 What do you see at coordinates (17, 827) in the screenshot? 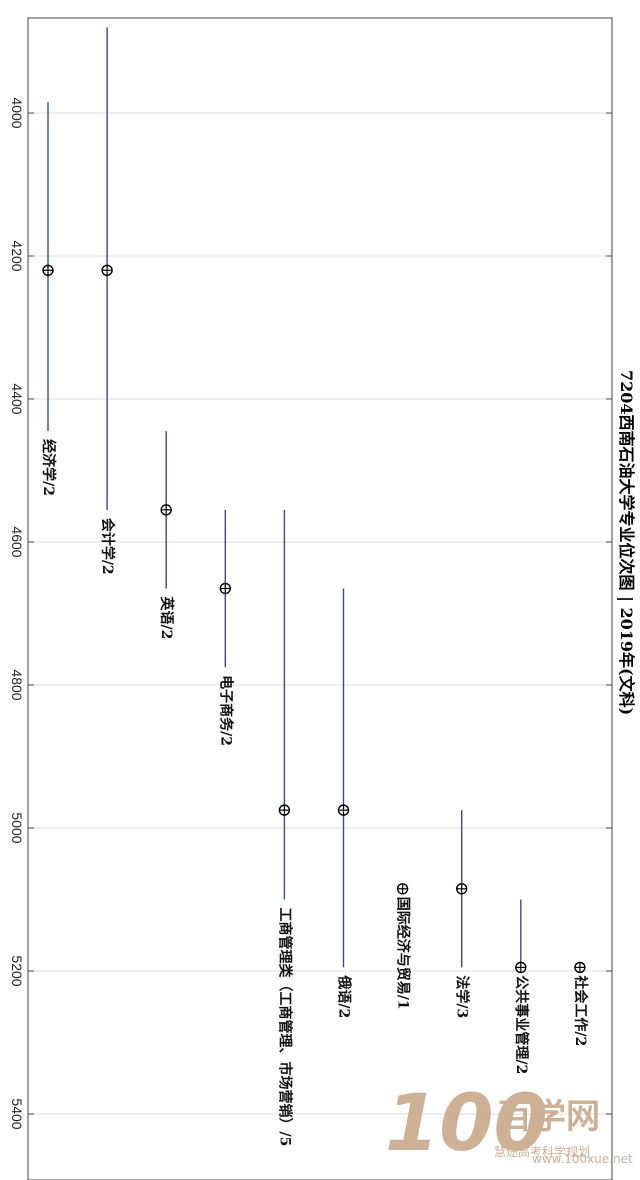
I see `y-tick-label: 5000` at bounding box center [17, 827].